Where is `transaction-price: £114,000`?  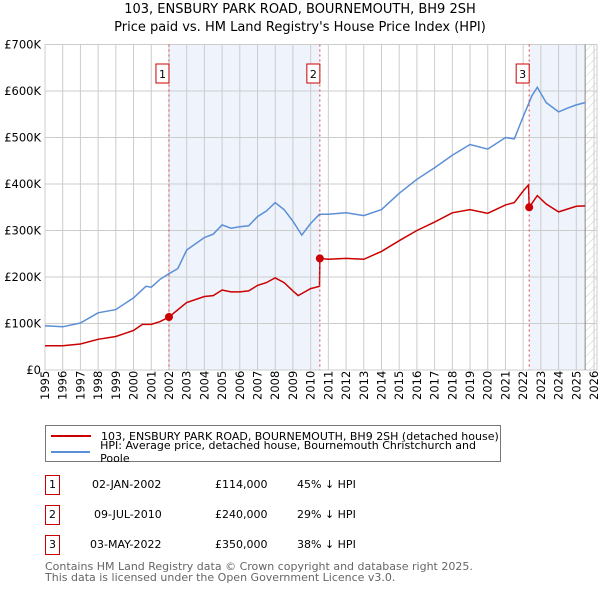
transaction-price: £114,000 is located at coordinates (241, 484).